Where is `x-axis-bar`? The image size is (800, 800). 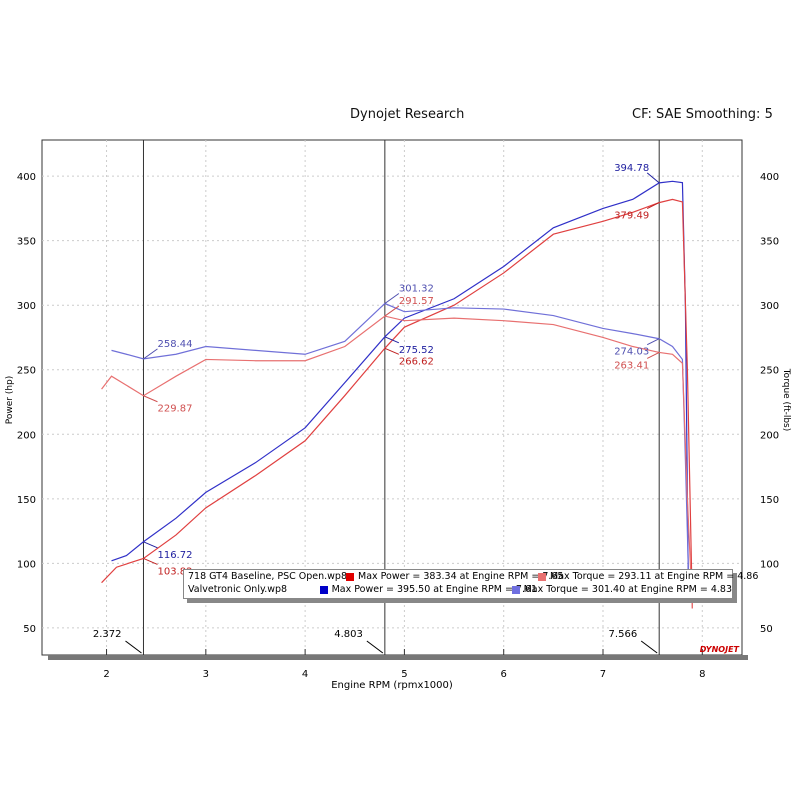
x-axis-bar is located at coordinates (398, 657).